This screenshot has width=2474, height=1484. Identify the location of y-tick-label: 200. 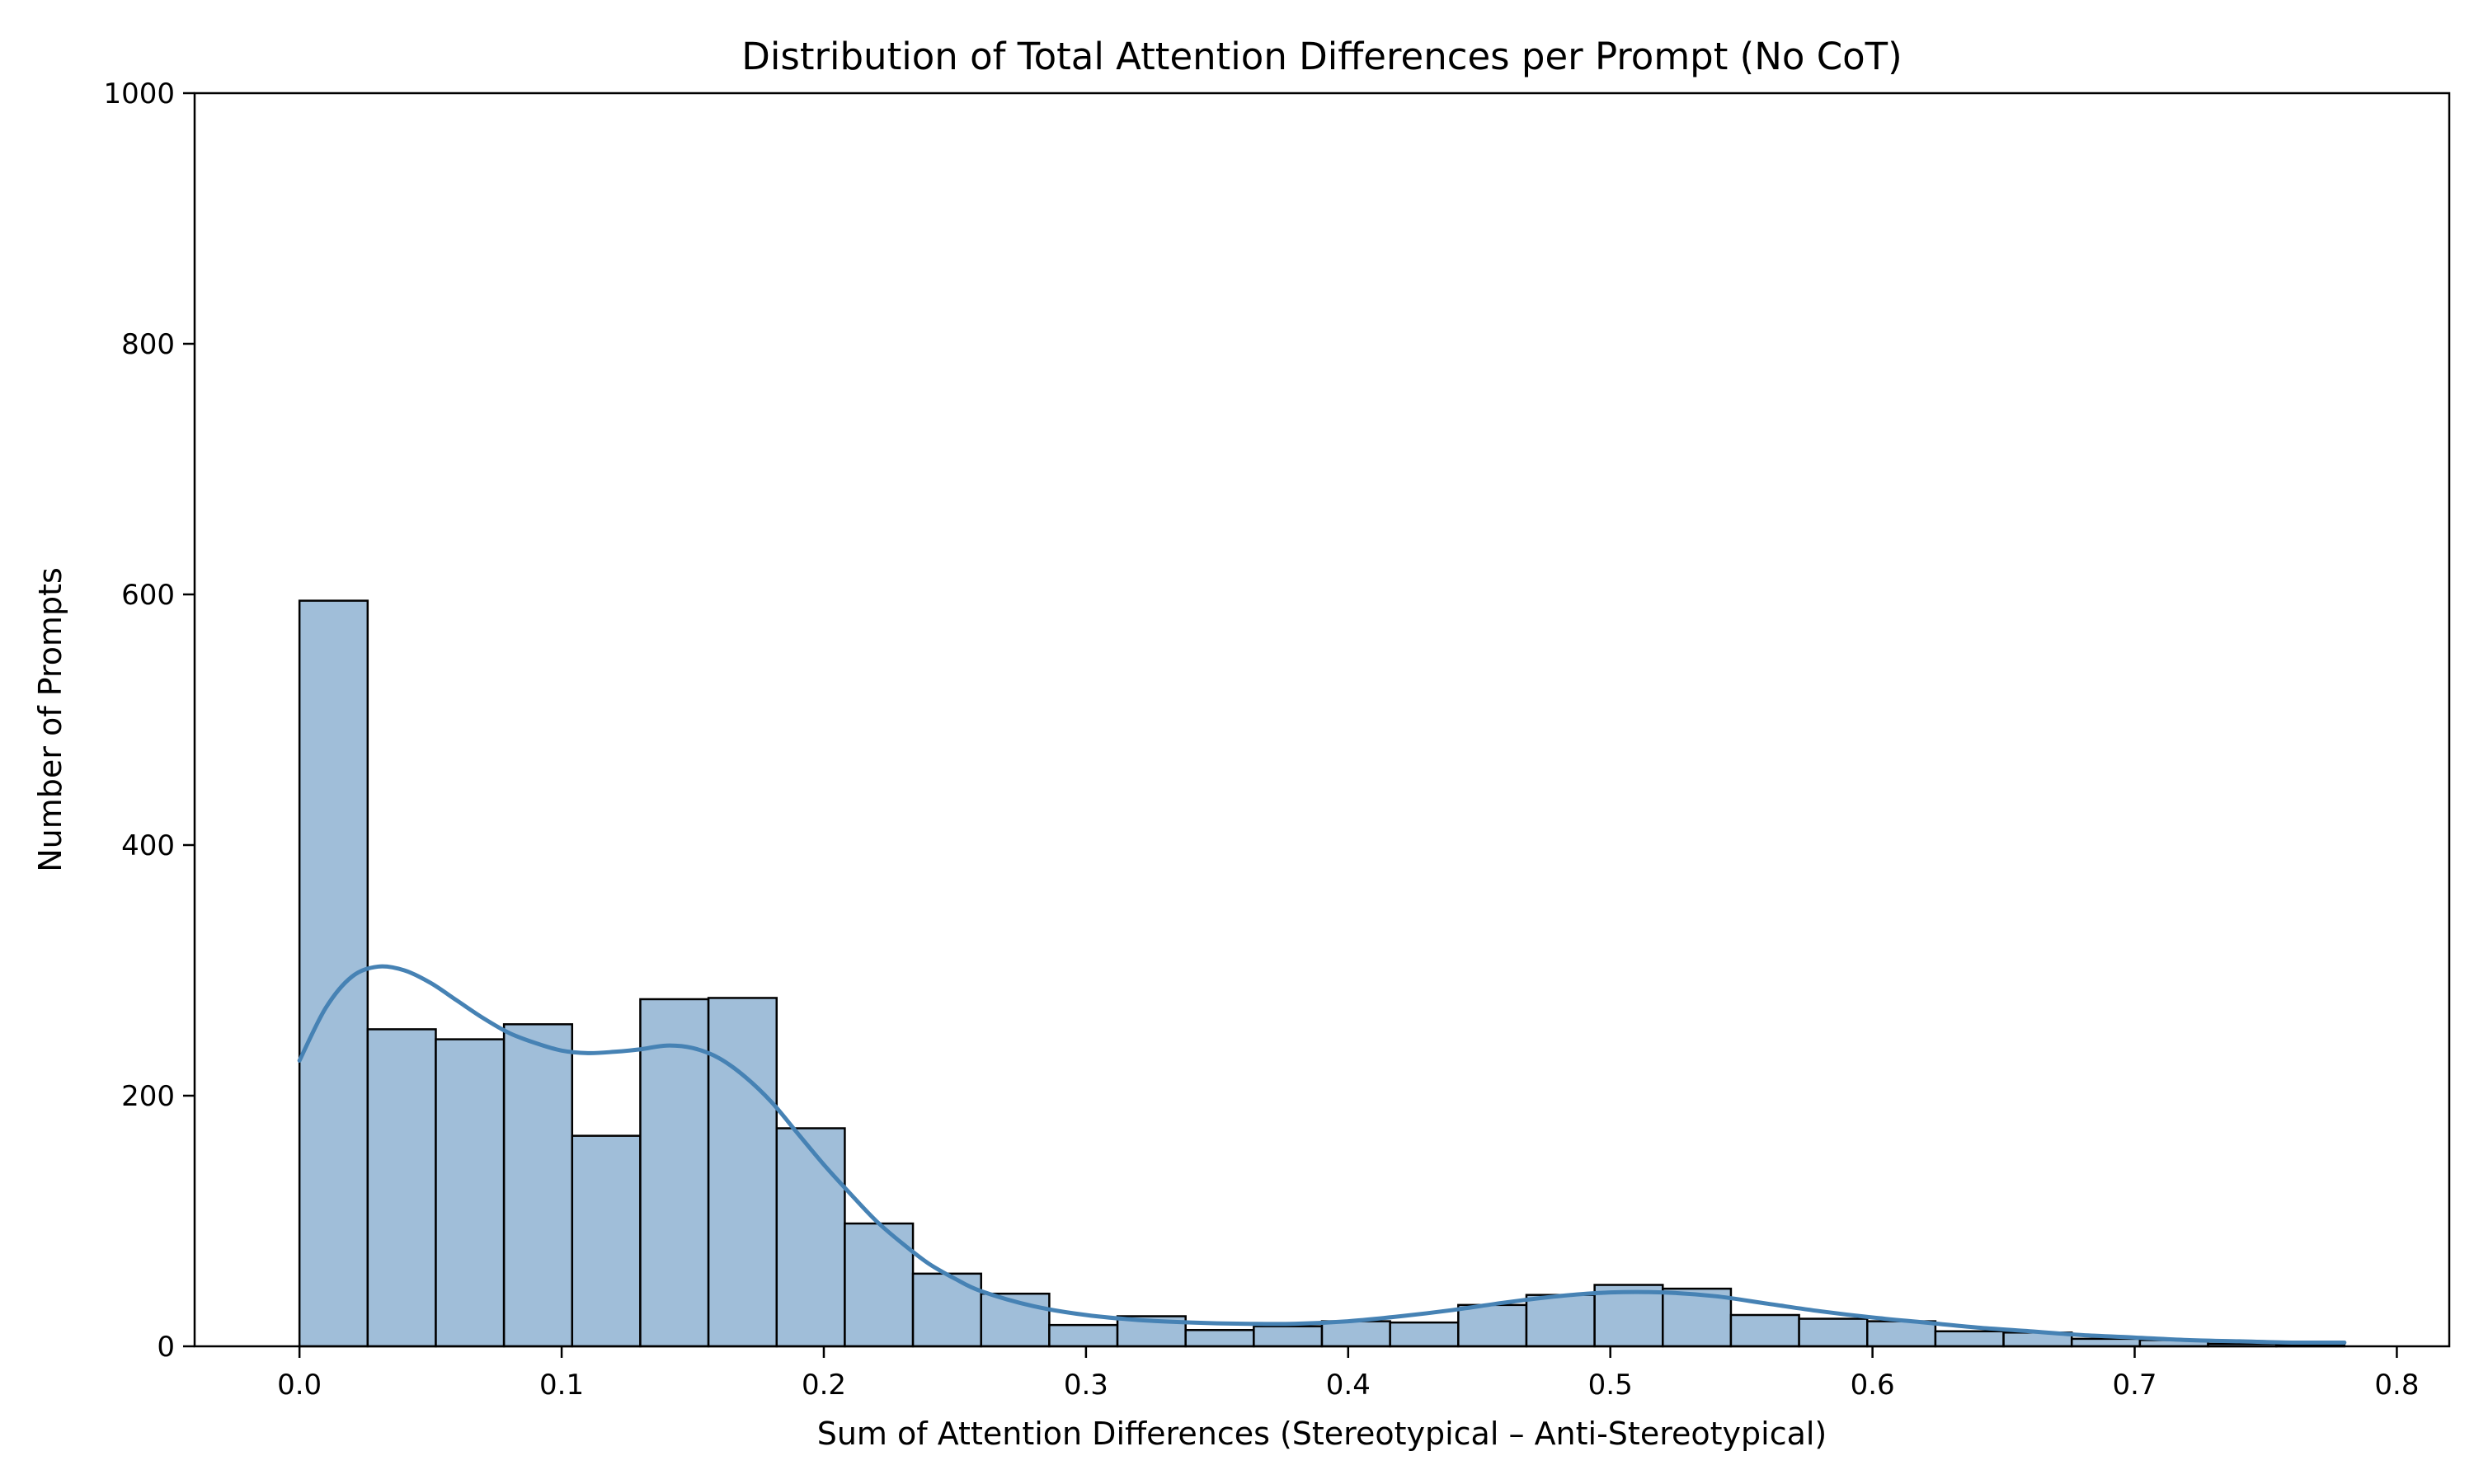
(148, 1096).